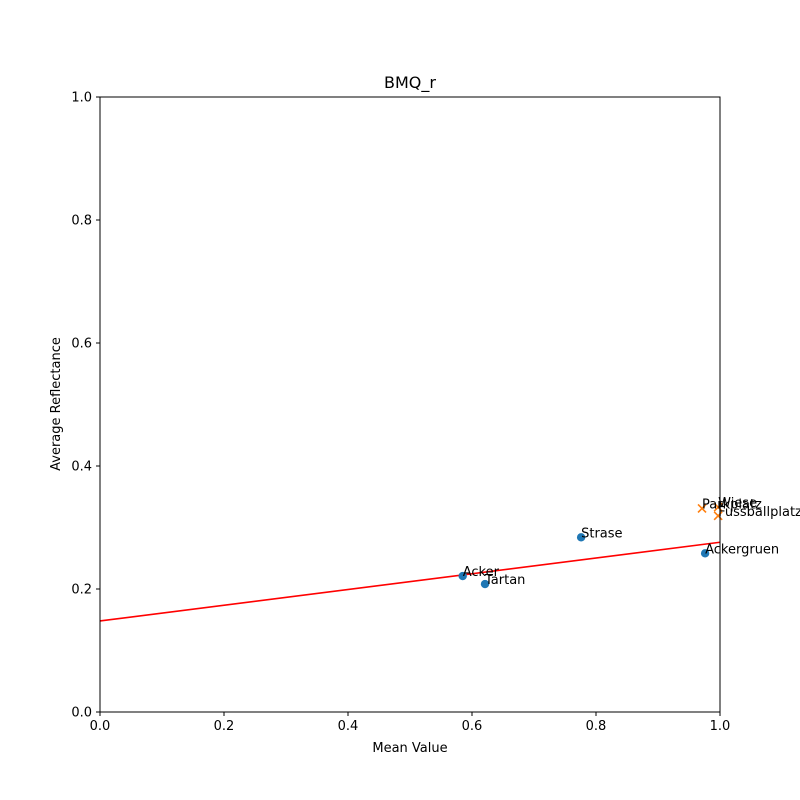 The height and width of the screenshot is (800, 800). I want to click on point-label: Parkplatz, so click(732, 504).